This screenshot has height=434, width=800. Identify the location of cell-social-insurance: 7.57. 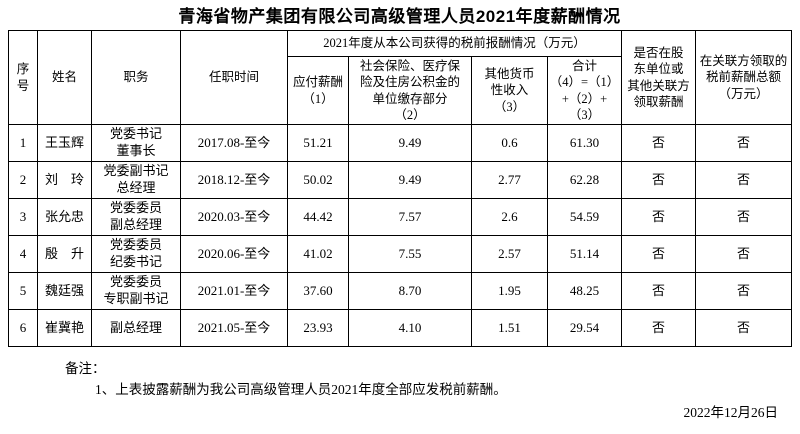
(410, 217).